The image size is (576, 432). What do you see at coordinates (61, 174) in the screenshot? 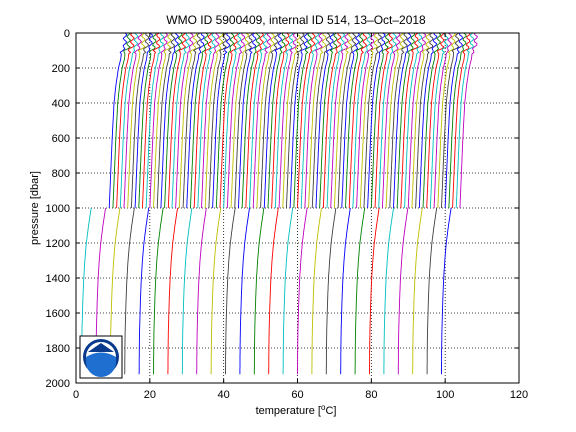
I see `y-tick-label: 800` at bounding box center [61, 174].